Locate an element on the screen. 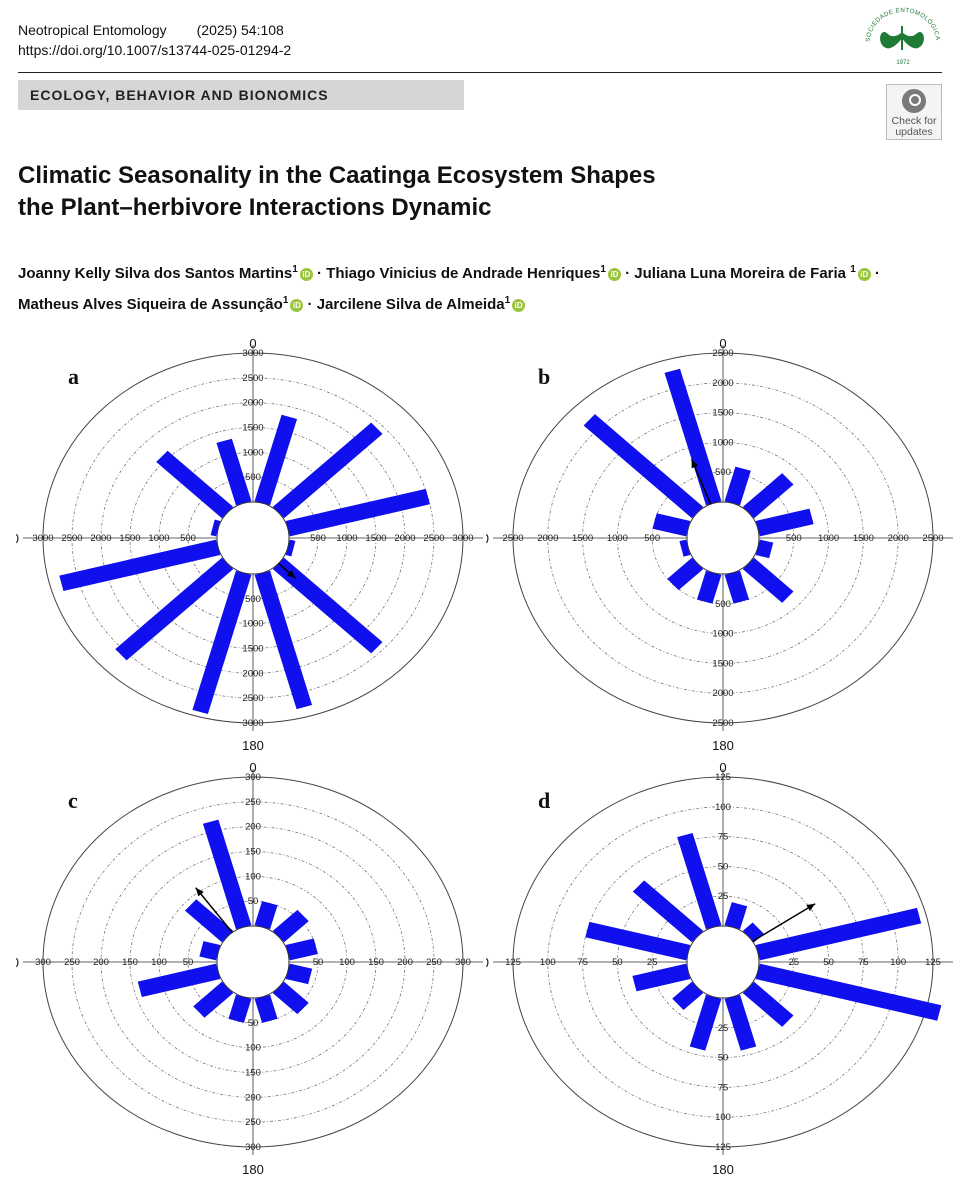  tick-label-top: 125 is located at coordinates (723, 777).